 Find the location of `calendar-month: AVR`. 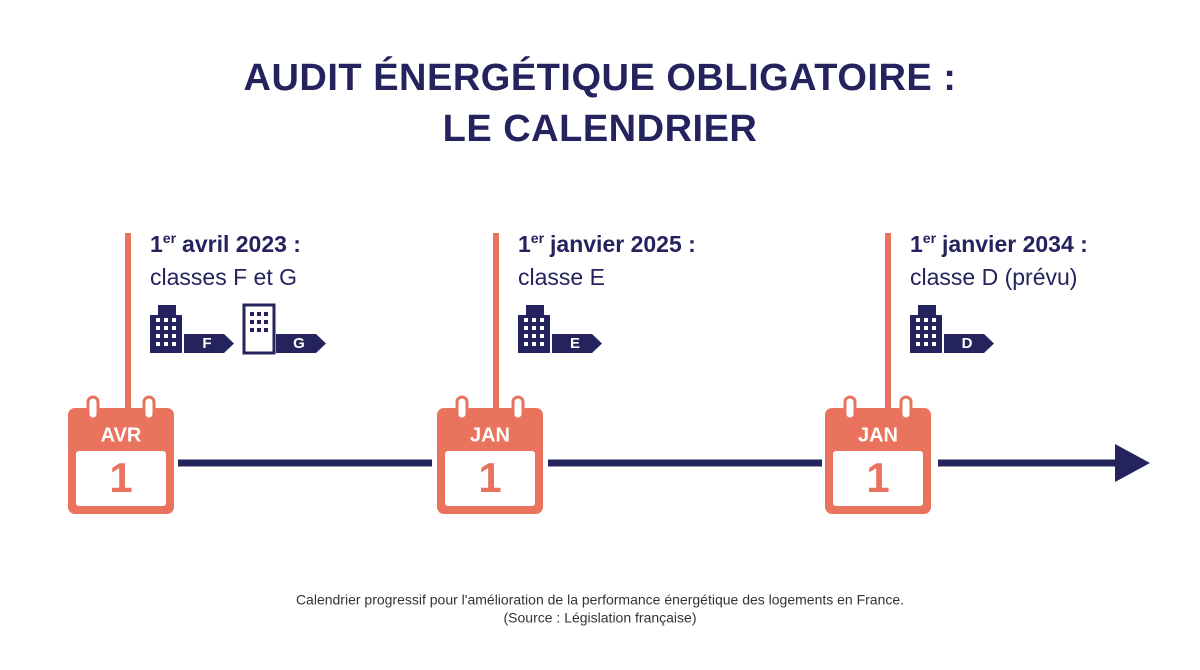

calendar-month: AVR is located at coordinates (121, 435).